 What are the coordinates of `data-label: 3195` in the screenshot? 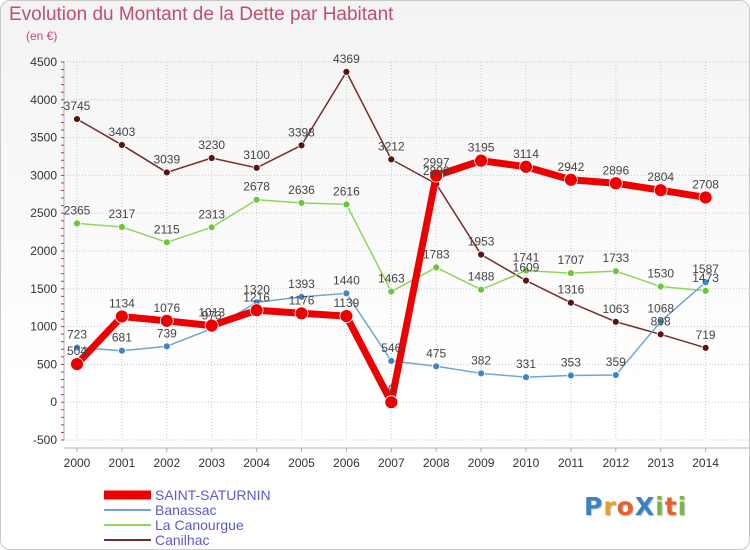 It's located at (481, 148).